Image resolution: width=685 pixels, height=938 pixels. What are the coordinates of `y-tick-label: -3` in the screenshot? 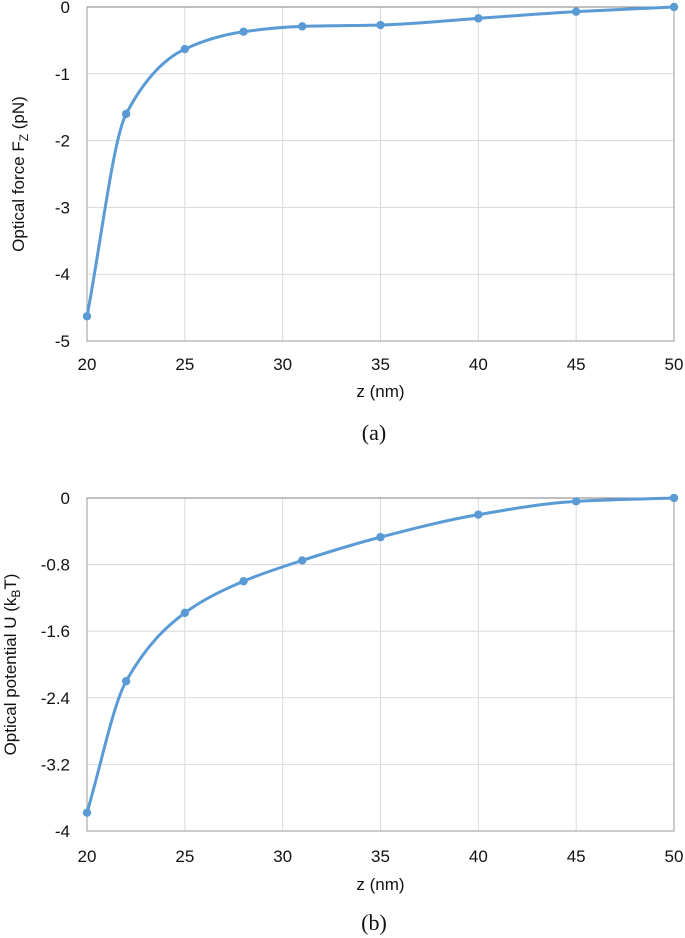 It's located at (62, 207).